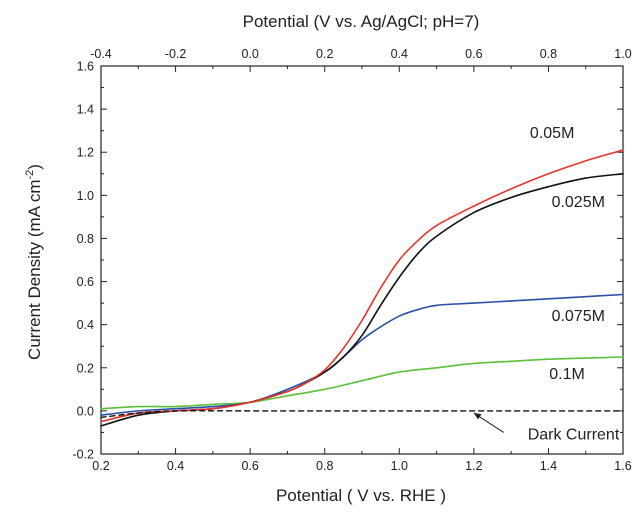 The image size is (638, 513). I want to click on x-tick-label: 0.2, so click(100, 466).